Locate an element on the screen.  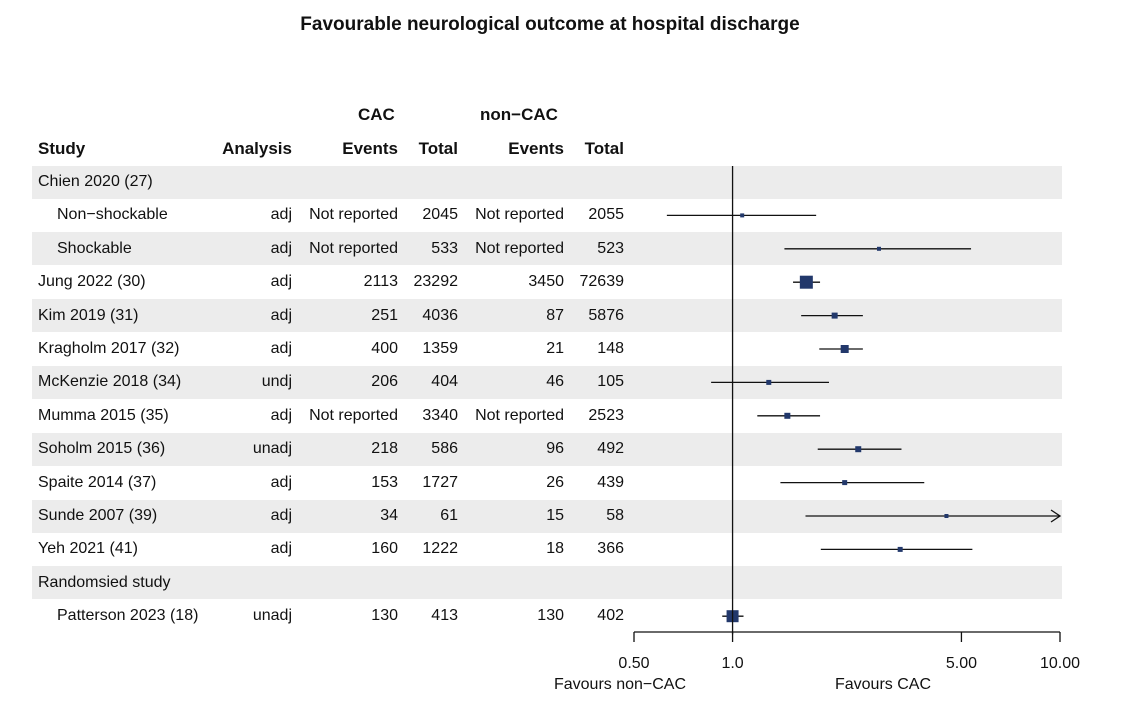
cac-total-cell: 586 is located at coordinates (444, 449).